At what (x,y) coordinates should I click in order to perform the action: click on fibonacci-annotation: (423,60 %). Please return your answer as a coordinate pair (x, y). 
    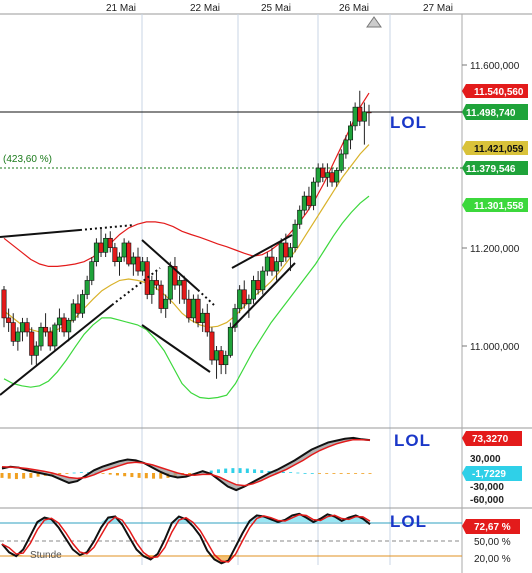
    Looking at the image, I should click on (27, 159).